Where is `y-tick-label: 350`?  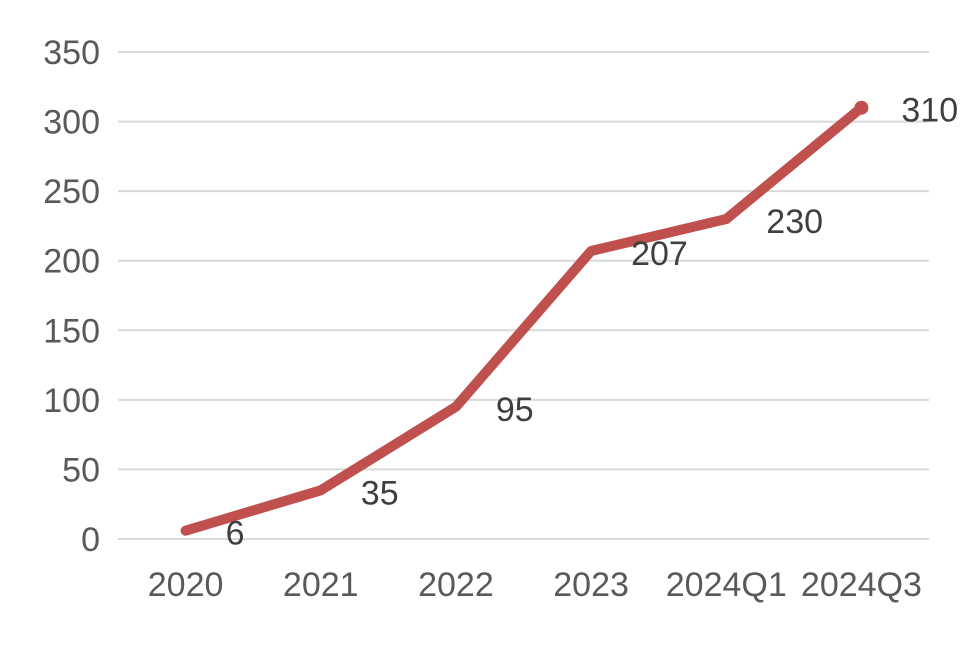
y-tick-label: 350 is located at coordinates (71, 53).